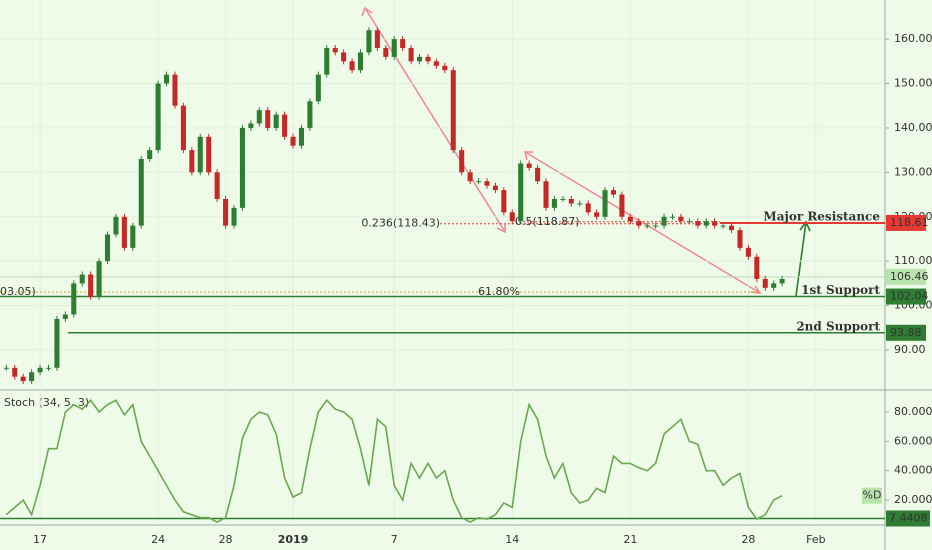 The image size is (932, 550). What do you see at coordinates (815, 539) in the screenshot?
I see `x-tick-label: Feb` at bounding box center [815, 539].